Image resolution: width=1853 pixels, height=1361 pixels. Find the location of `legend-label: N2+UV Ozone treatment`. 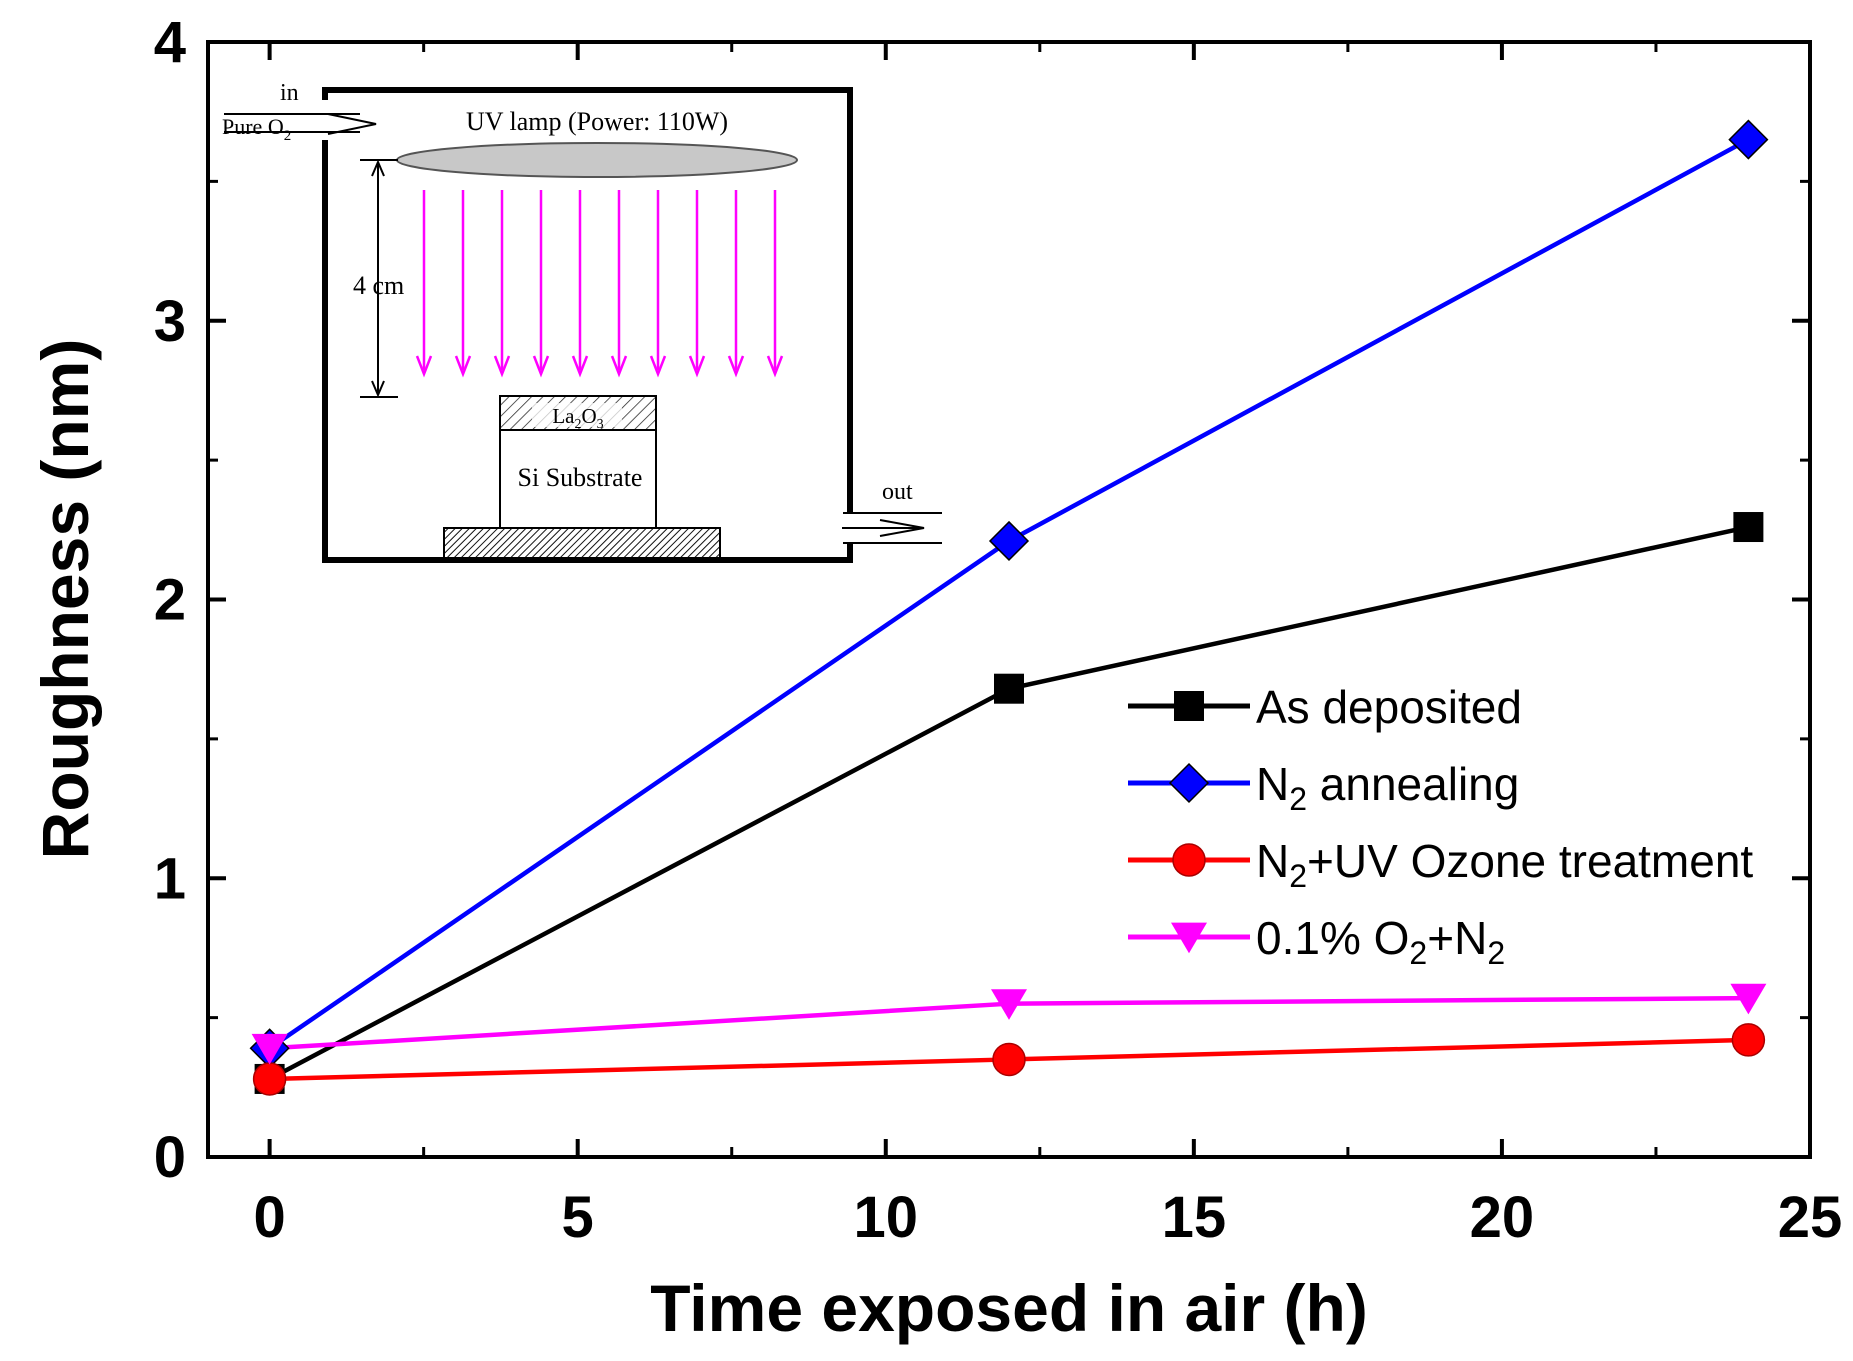

legend-label: N2+UV Ozone treatment is located at coordinates (1504, 864).